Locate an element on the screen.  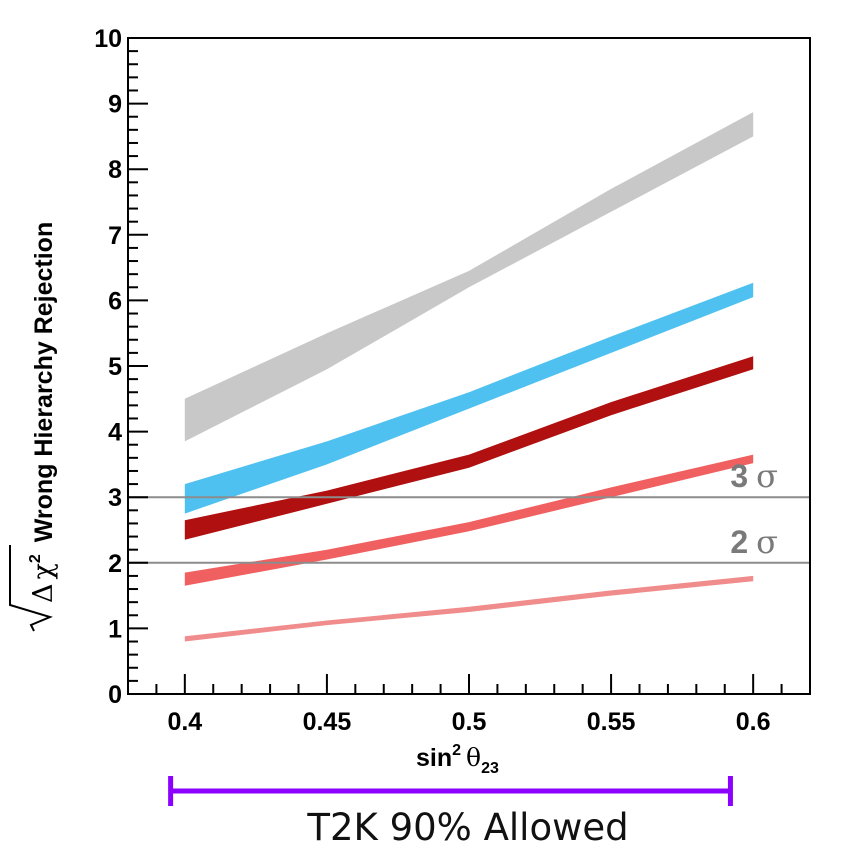
t2k-range-label: T2K 90% Allowed is located at coordinates (467, 827).